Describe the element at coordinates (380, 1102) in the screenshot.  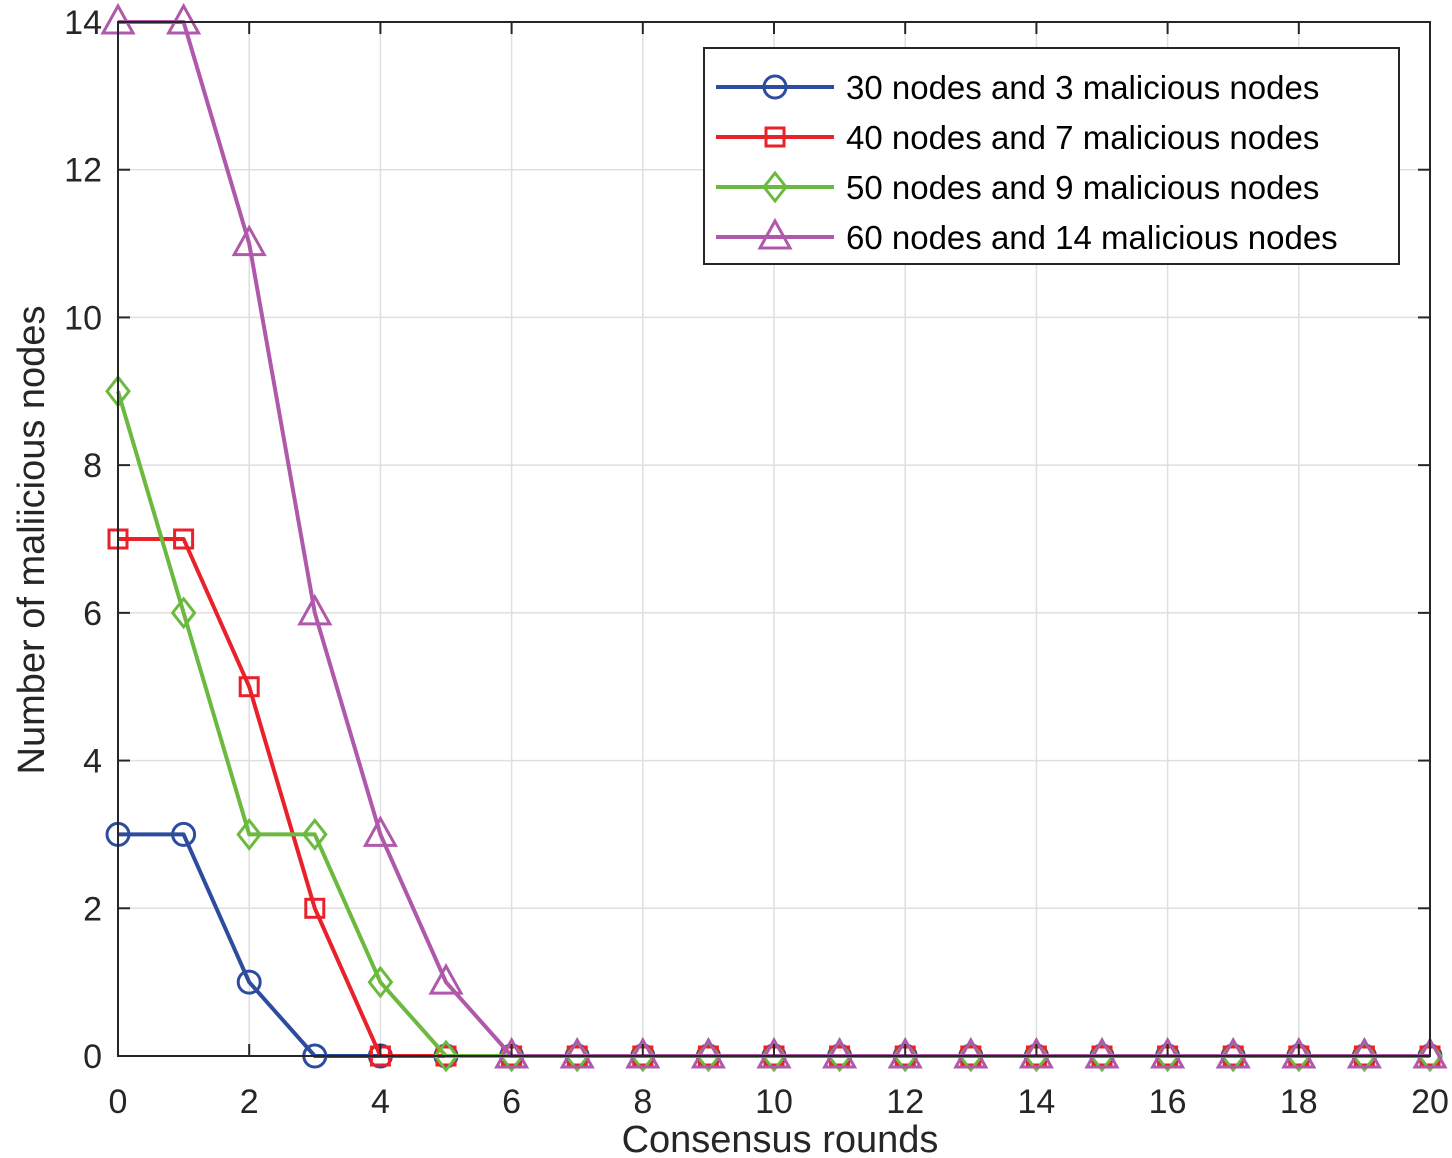
I see `x-tick-label: 4` at that location.